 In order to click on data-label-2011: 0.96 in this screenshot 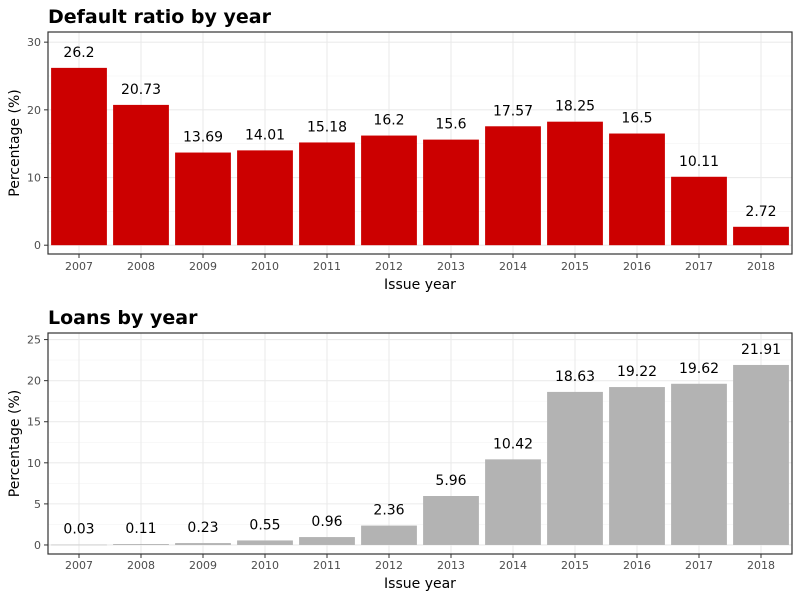, I will do `click(326, 522)`.